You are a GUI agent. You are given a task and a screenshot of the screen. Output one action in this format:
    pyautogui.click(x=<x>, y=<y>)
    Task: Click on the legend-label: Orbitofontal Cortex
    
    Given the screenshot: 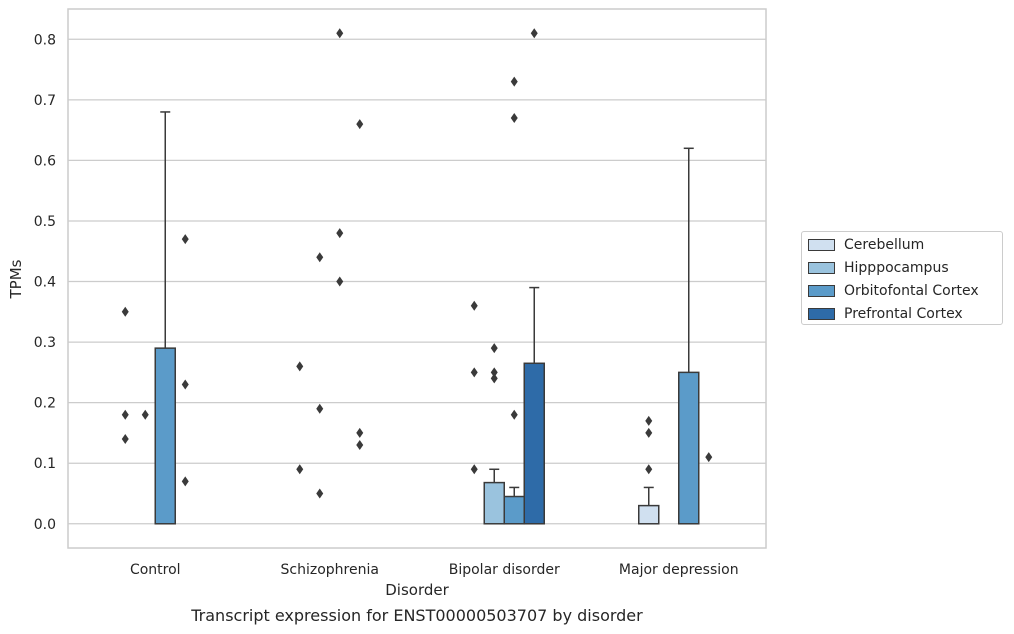 What is the action you would take?
    pyautogui.click(x=911, y=291)
    